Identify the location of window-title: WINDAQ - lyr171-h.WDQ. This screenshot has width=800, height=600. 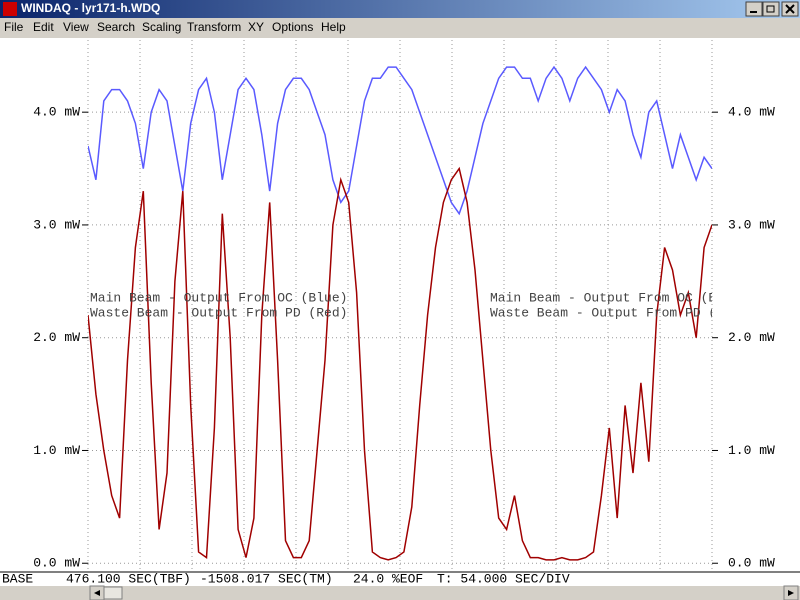
(90, 8).